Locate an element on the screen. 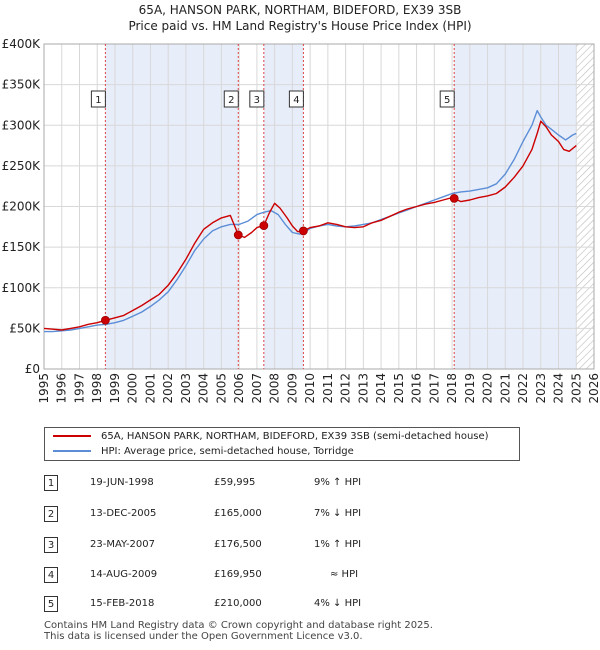 The height and width of the screenshot is (650, 600). sale-number-badge: 1 is located at coordinates (51, 483).